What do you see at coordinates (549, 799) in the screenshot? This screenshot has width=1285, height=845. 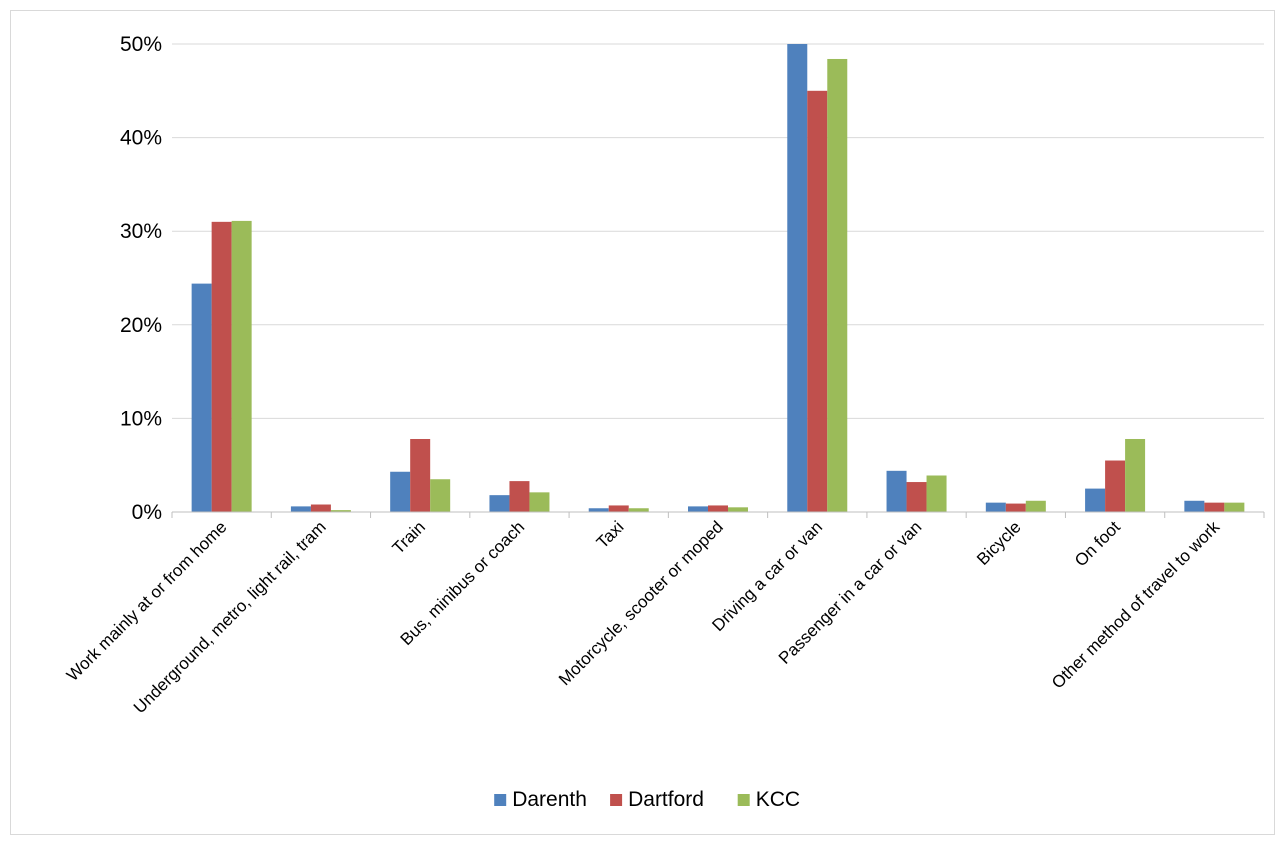 I see `legend-label-darenth: Darenth` at bounding box center [549, 799].